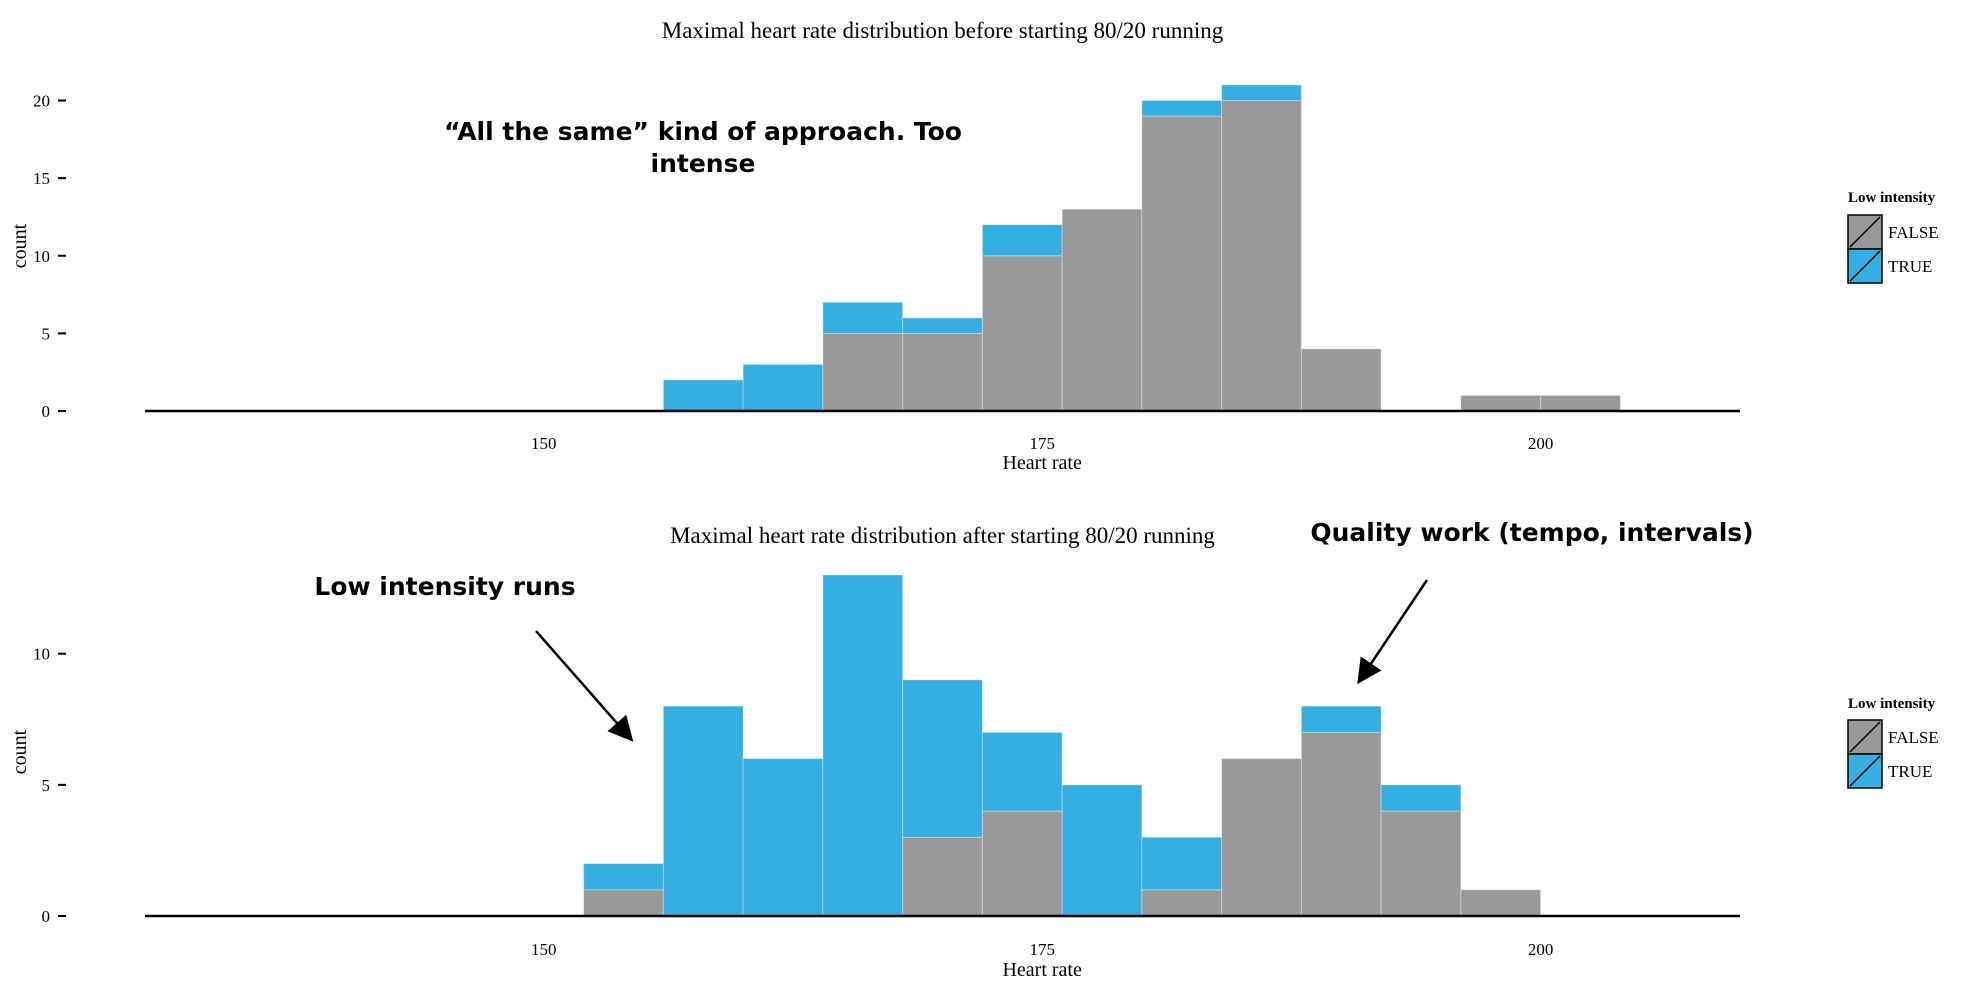 Image resolution: width=1986 pixels, height=988 pixels. I want to click on y-tick-label: 15, so click(41, 178).